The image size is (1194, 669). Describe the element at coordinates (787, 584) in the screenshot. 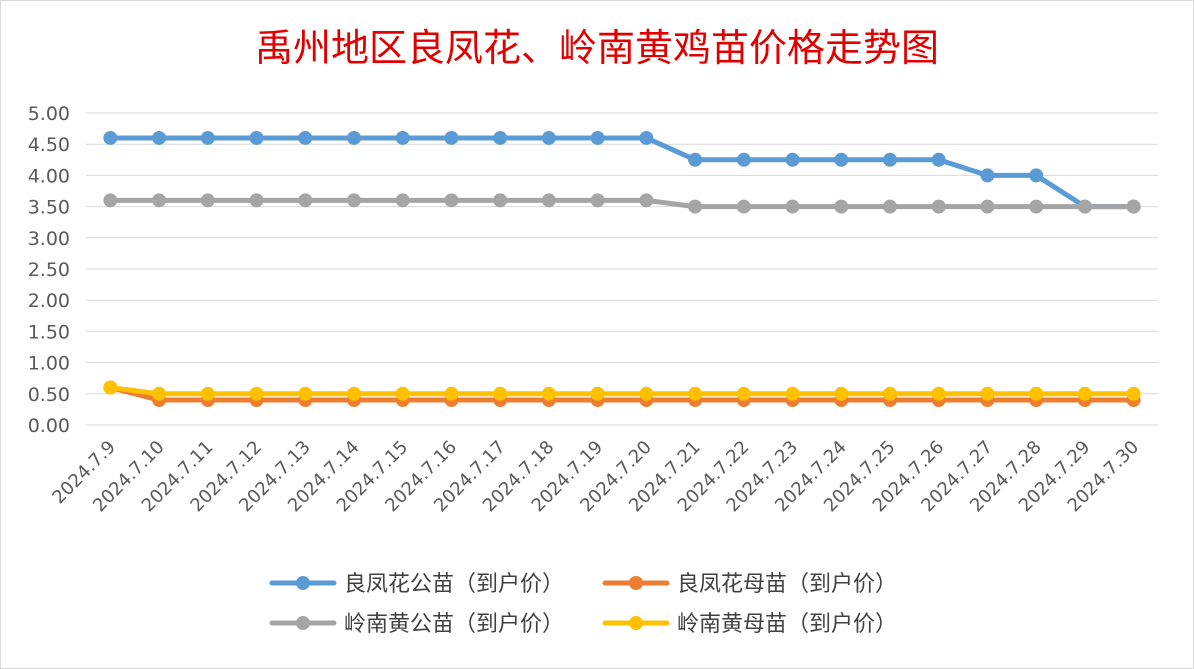

I see `legend-label: 良凤花母苗（到户价）` at that location.